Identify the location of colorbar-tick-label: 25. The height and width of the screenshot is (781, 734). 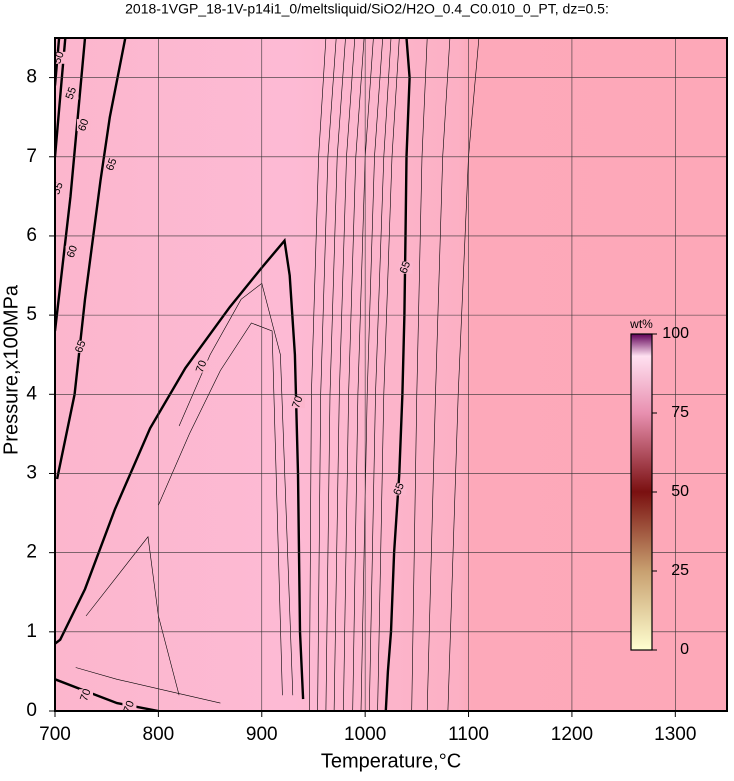
(680, 570).